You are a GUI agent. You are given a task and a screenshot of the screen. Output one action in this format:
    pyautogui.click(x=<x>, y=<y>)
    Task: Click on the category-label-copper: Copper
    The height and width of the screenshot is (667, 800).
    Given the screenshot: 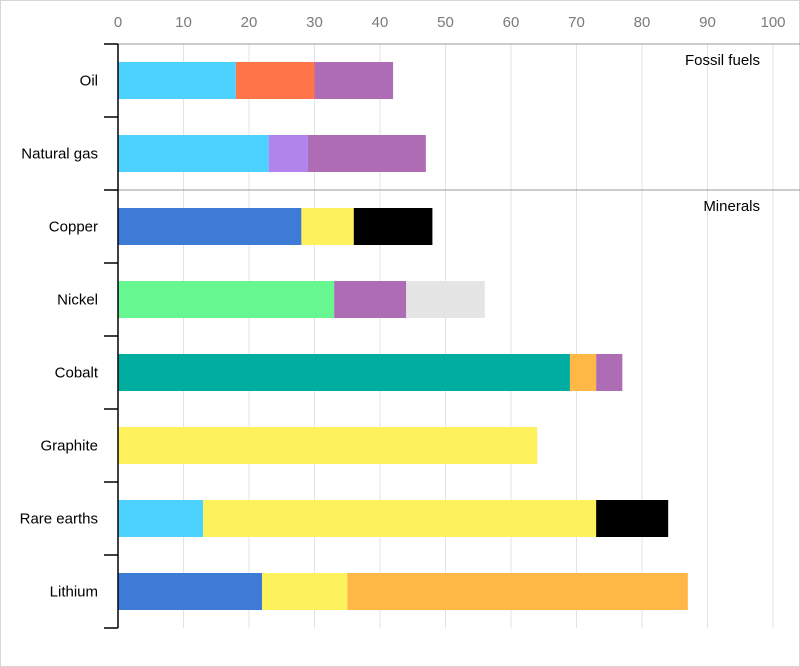 What is the action you would take?
    pyautogui.click(x=73, y=227)
    